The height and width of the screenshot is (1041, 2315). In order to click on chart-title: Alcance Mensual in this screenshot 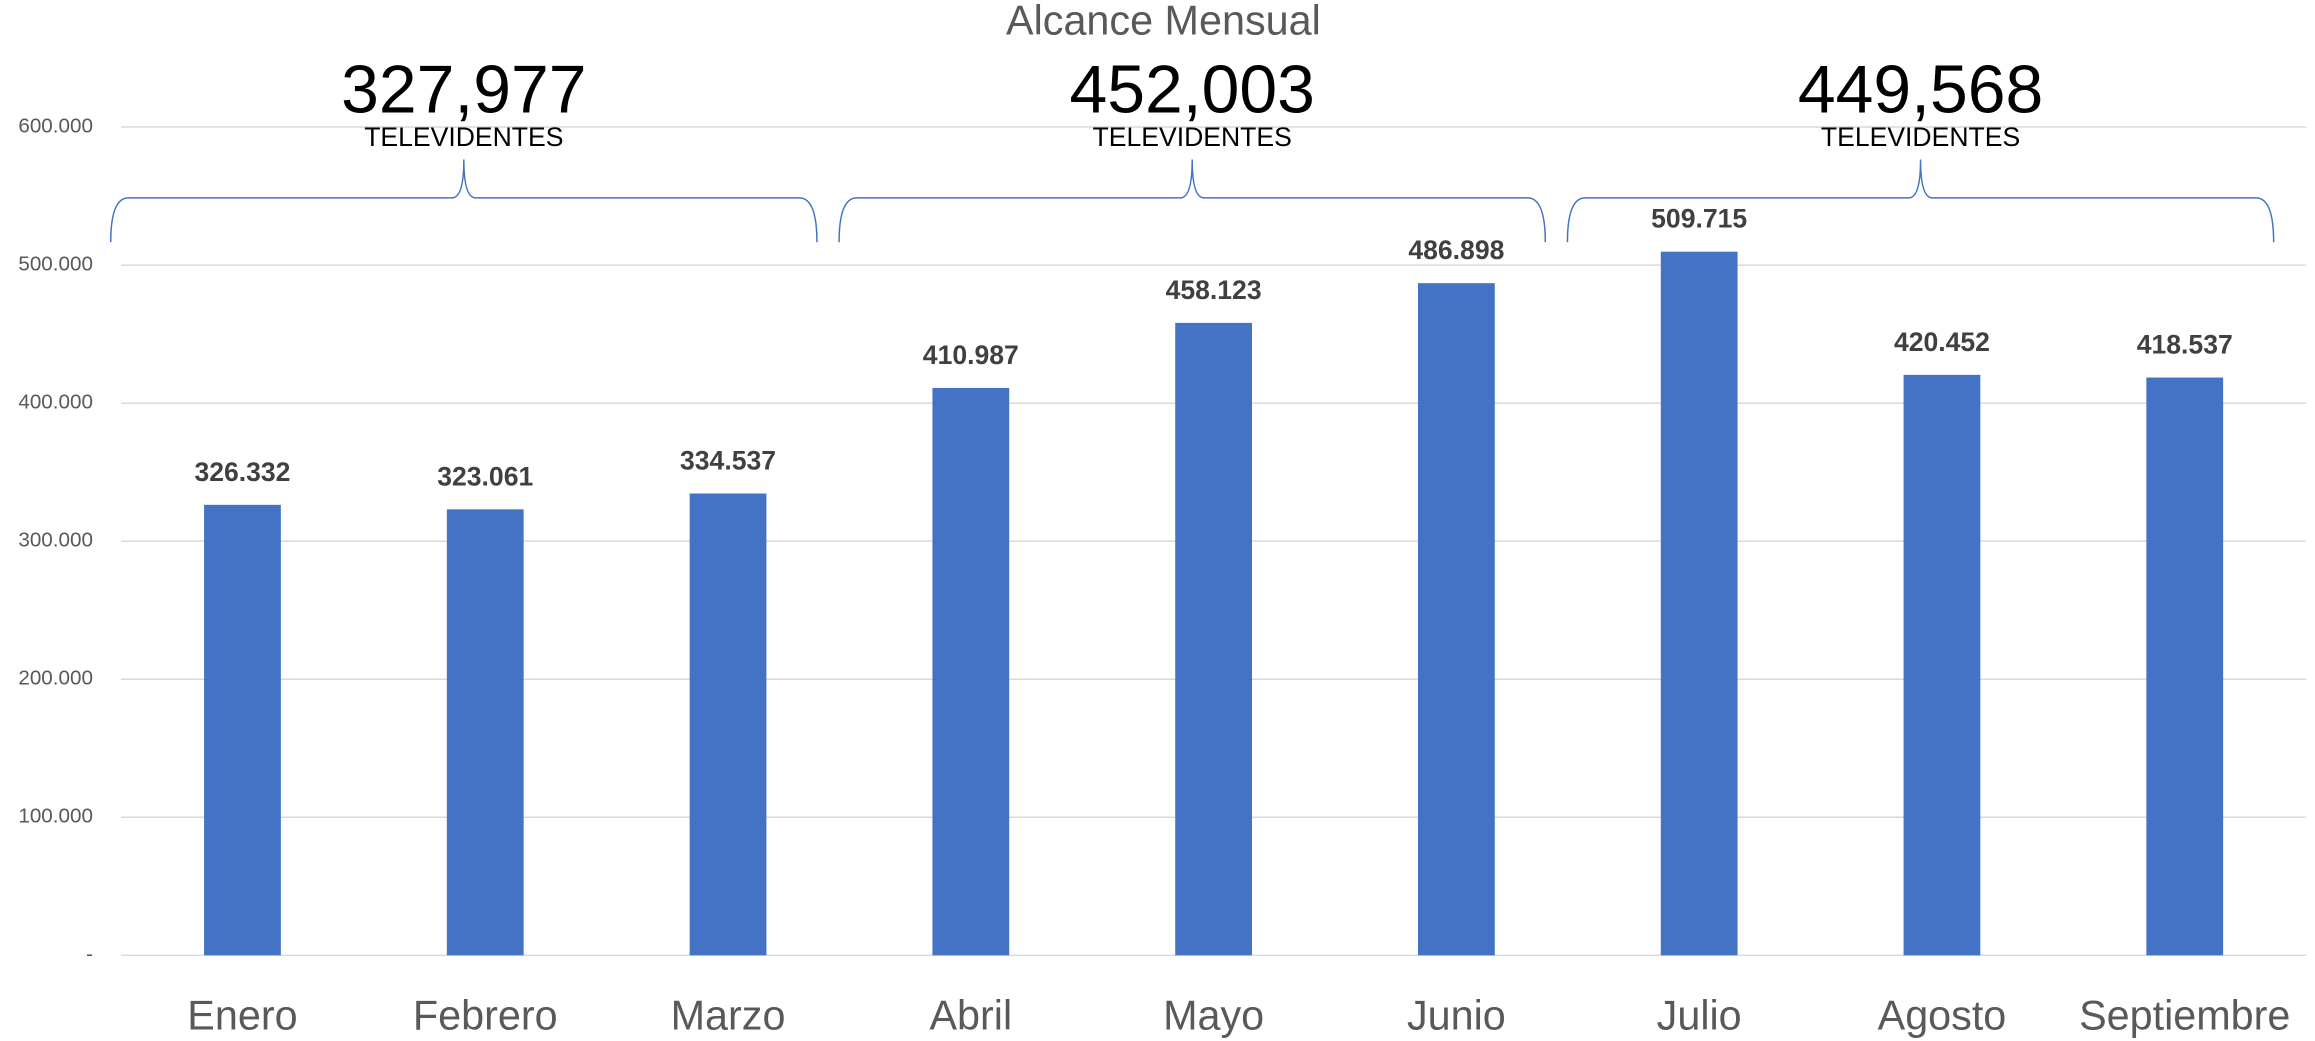, I will do `click(1163, 22)`.